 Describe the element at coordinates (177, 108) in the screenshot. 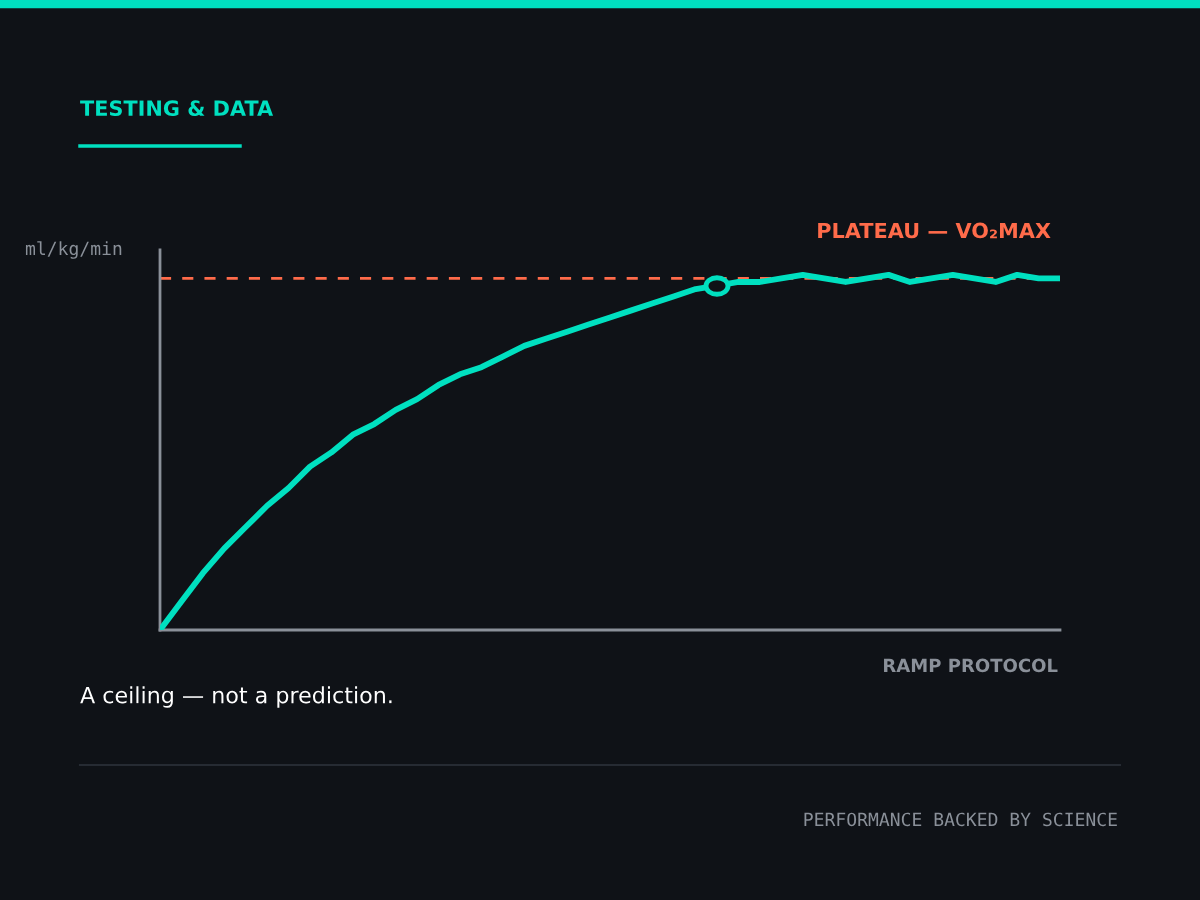

I see `chart-title: TESTING & DATA` at that location.